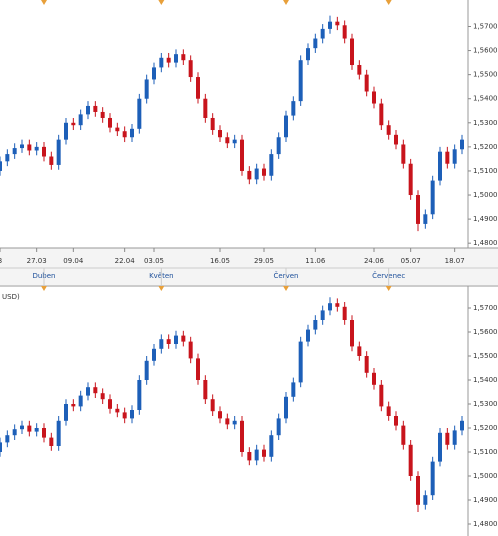  What do you see at coordinates (485, 219) in the screenshot?
I see `y-tick-label: 1,4900` at bounding box center [485, 219].